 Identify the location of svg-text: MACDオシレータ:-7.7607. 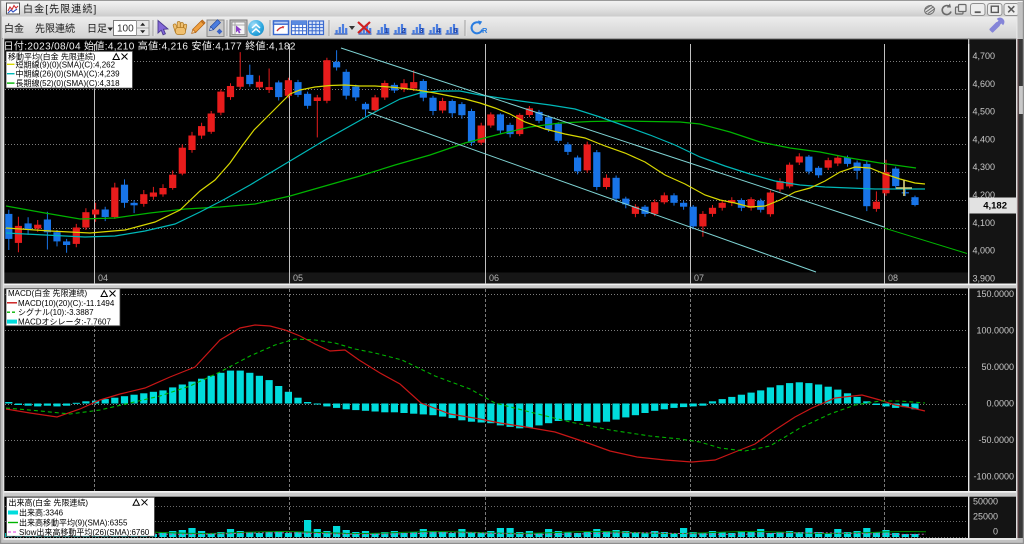
(64, 322).